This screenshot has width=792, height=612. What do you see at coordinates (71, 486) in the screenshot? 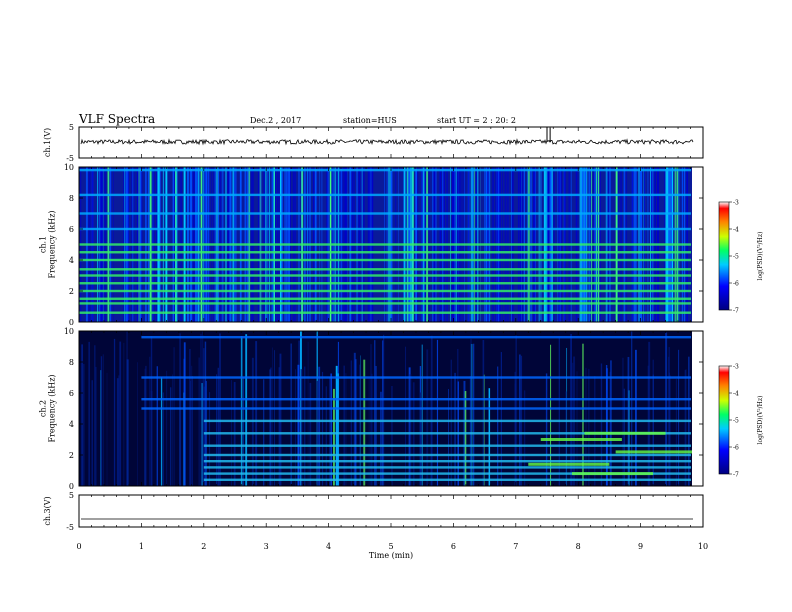
I see `y-tick-label: 0` at bounding box center [71, 486].